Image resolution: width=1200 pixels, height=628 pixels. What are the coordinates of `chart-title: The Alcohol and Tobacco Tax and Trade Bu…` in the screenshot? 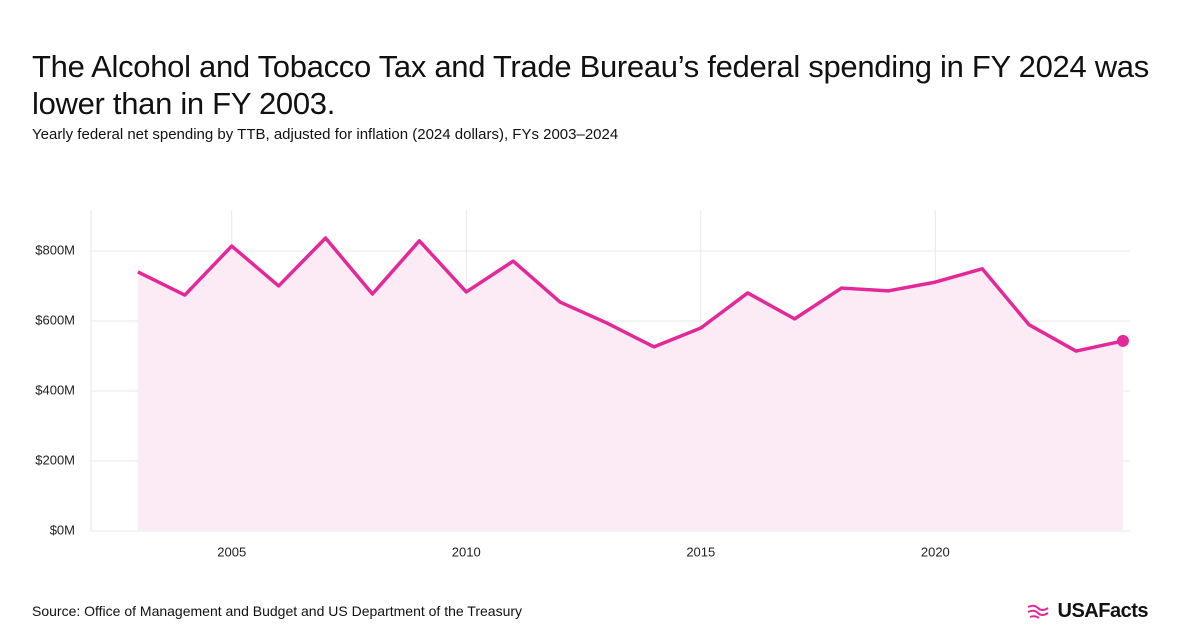 It's located at (590, 85).